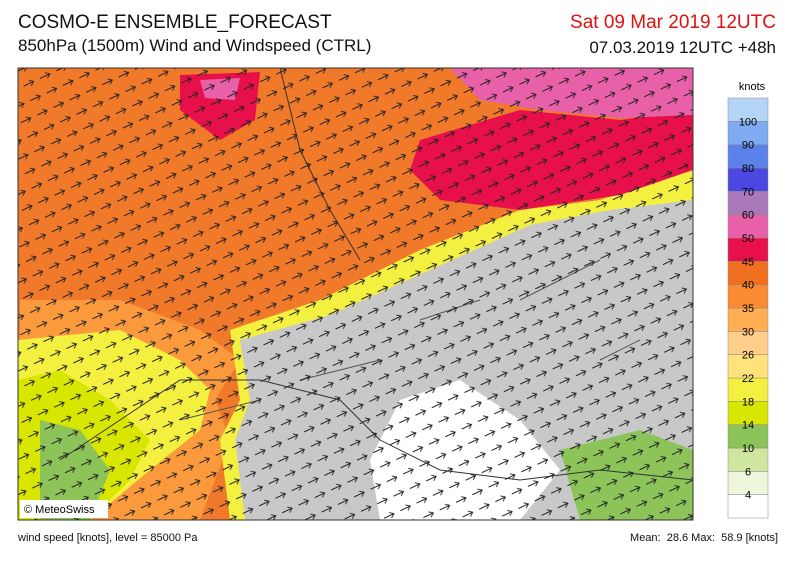 The image size is (800, 561). What do you see at coordinates (748, 169) in the screenshot?
I see `colorbar-label: 80` at bounding box center [748, 169].